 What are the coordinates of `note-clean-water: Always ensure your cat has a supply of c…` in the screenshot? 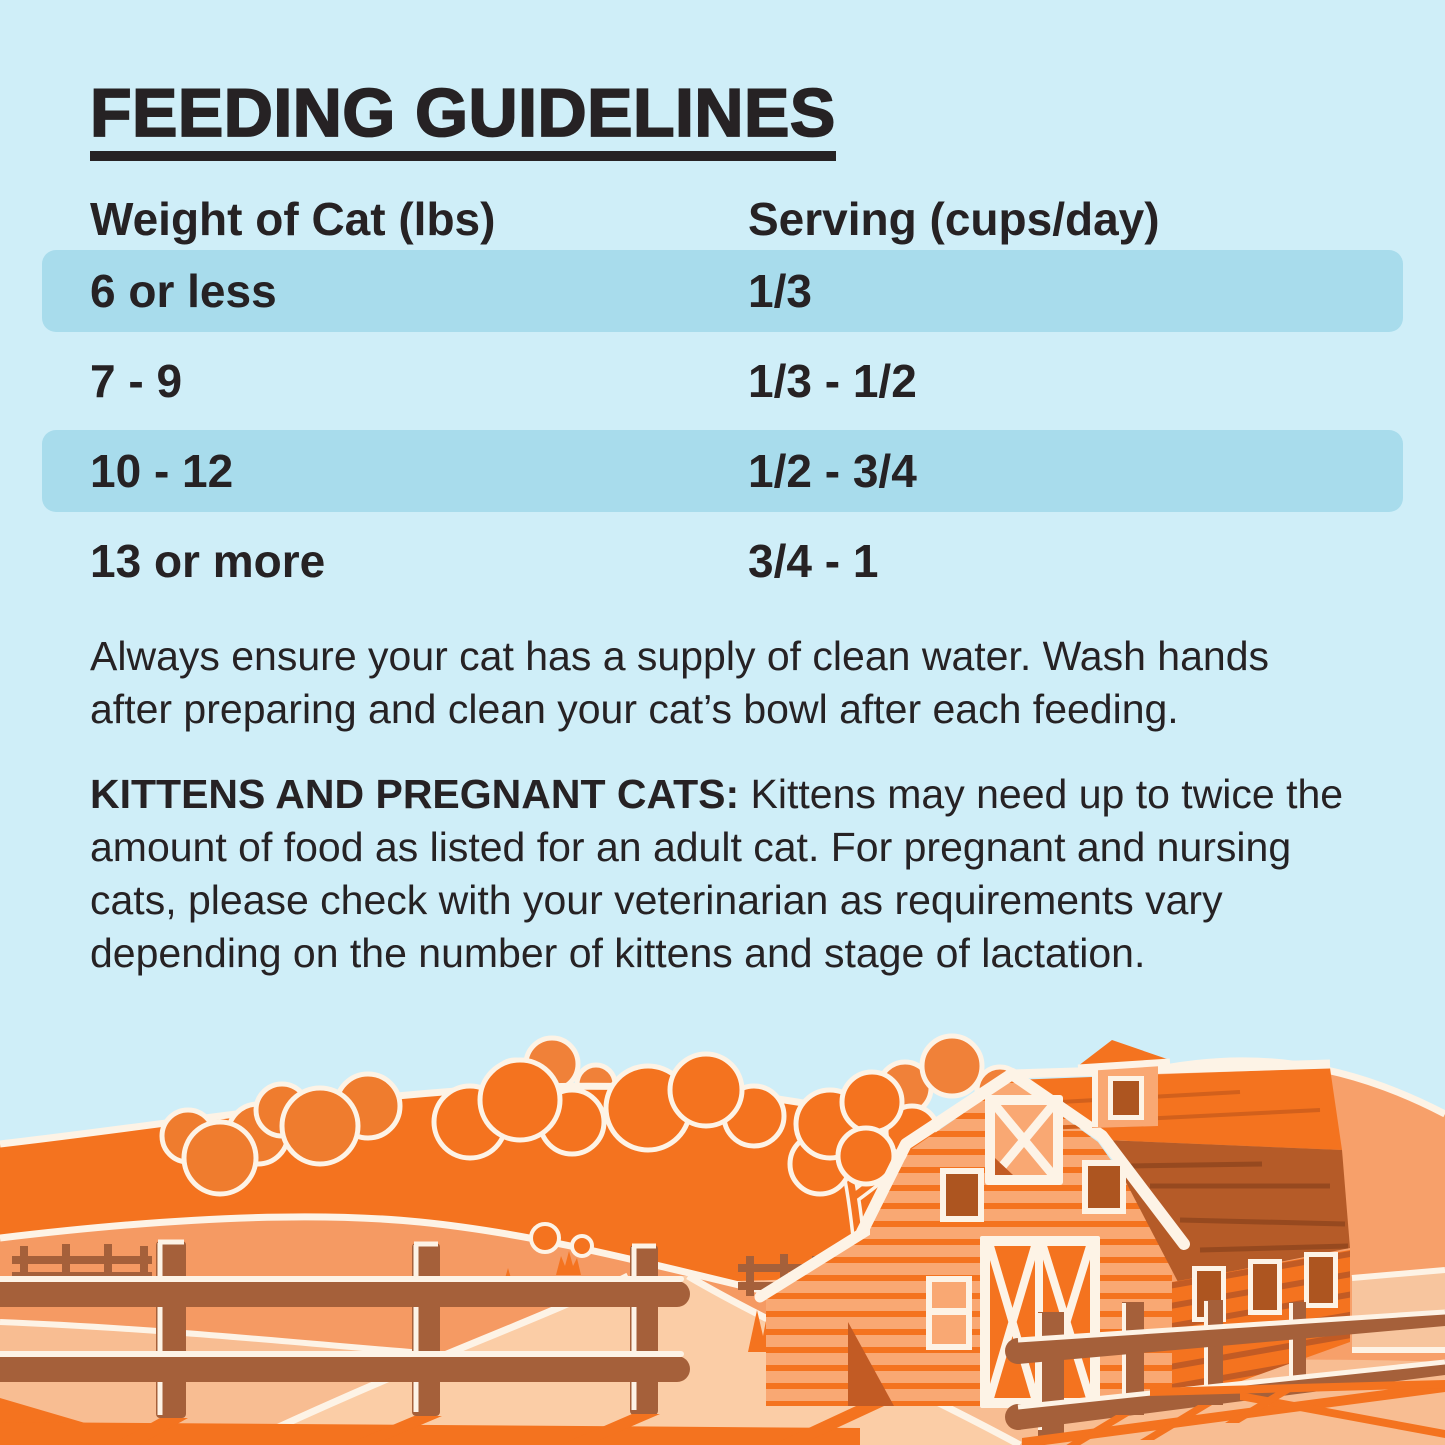 It's located at (679, 683).